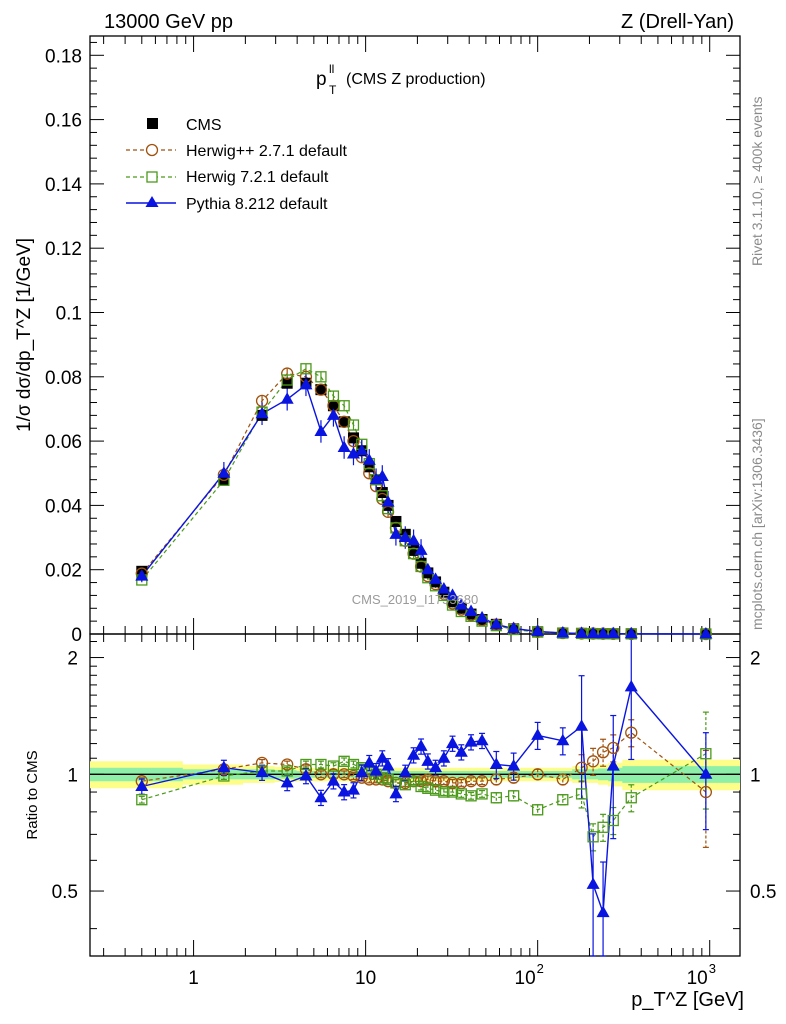  I want to click on y-tick-label: 0.08, so click(63, 378).